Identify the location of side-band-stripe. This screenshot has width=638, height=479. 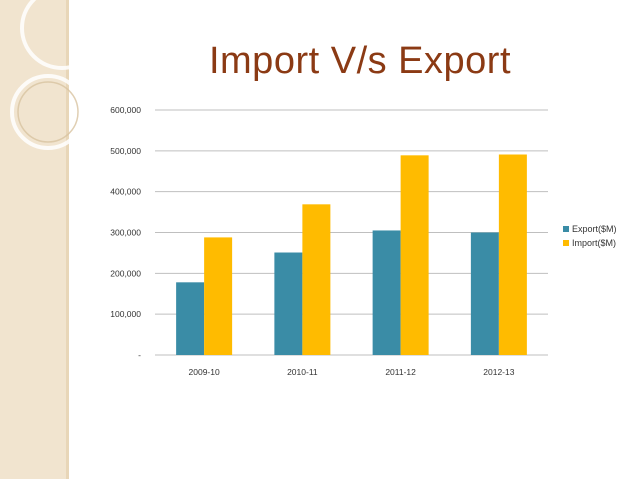
(67, 239).